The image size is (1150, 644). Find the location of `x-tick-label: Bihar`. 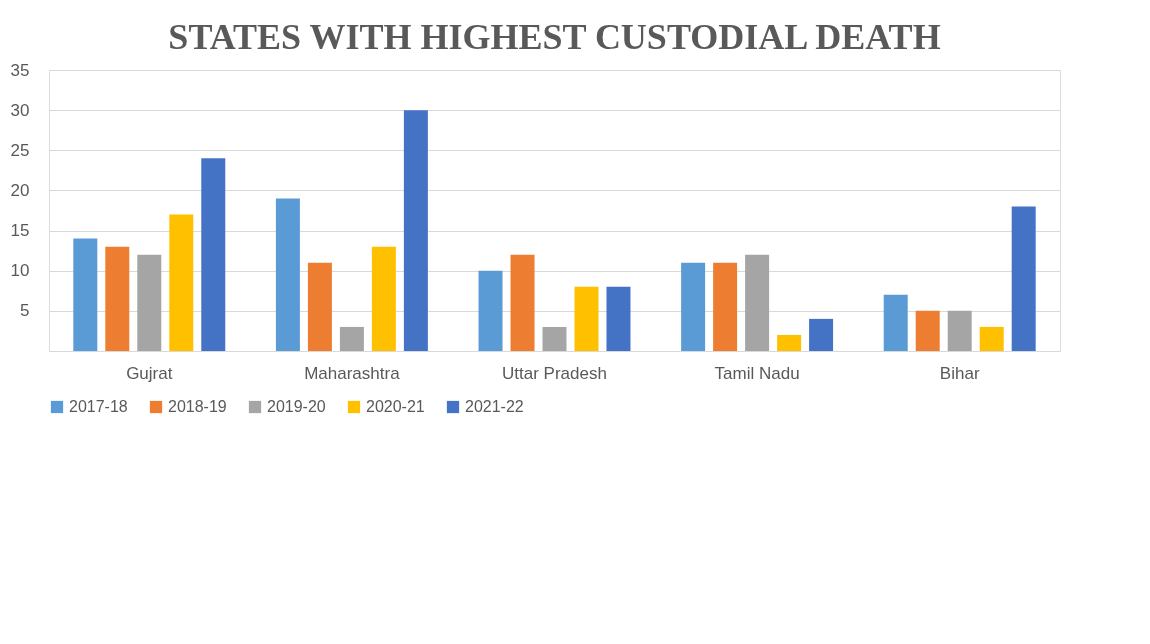

x-tick-label: Bihar is located at coordinates (959, 373).